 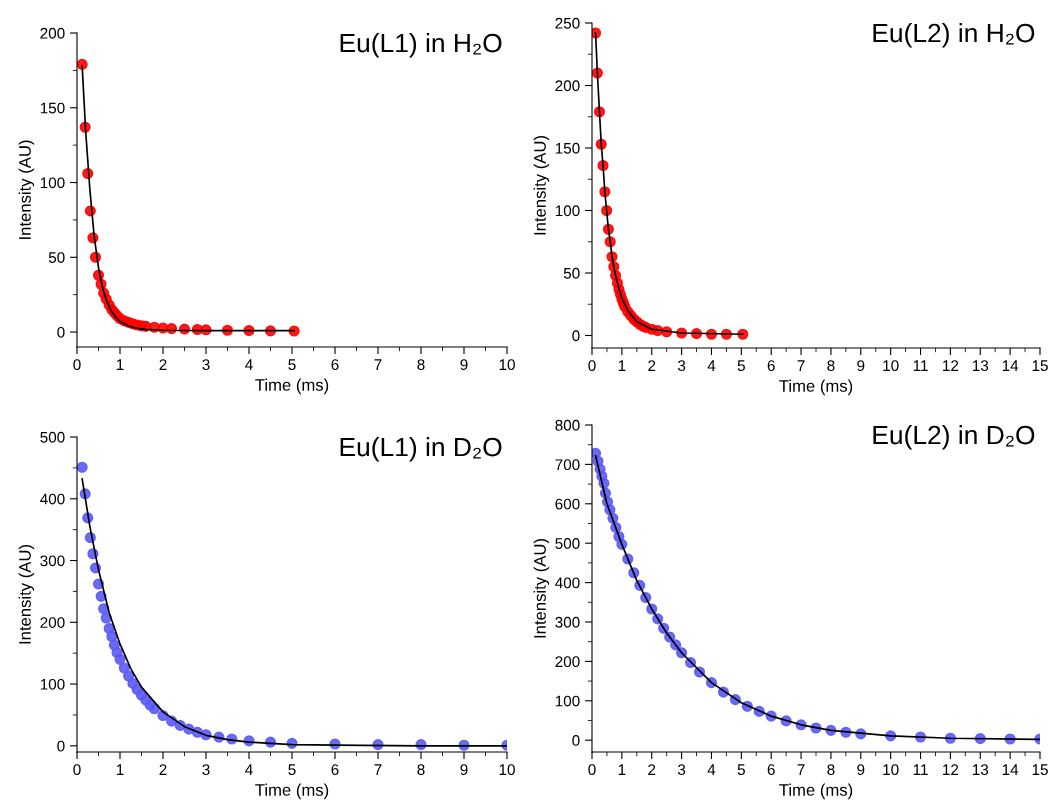 I want to click on y-tick-label: 250, so click(x=567, y=23).